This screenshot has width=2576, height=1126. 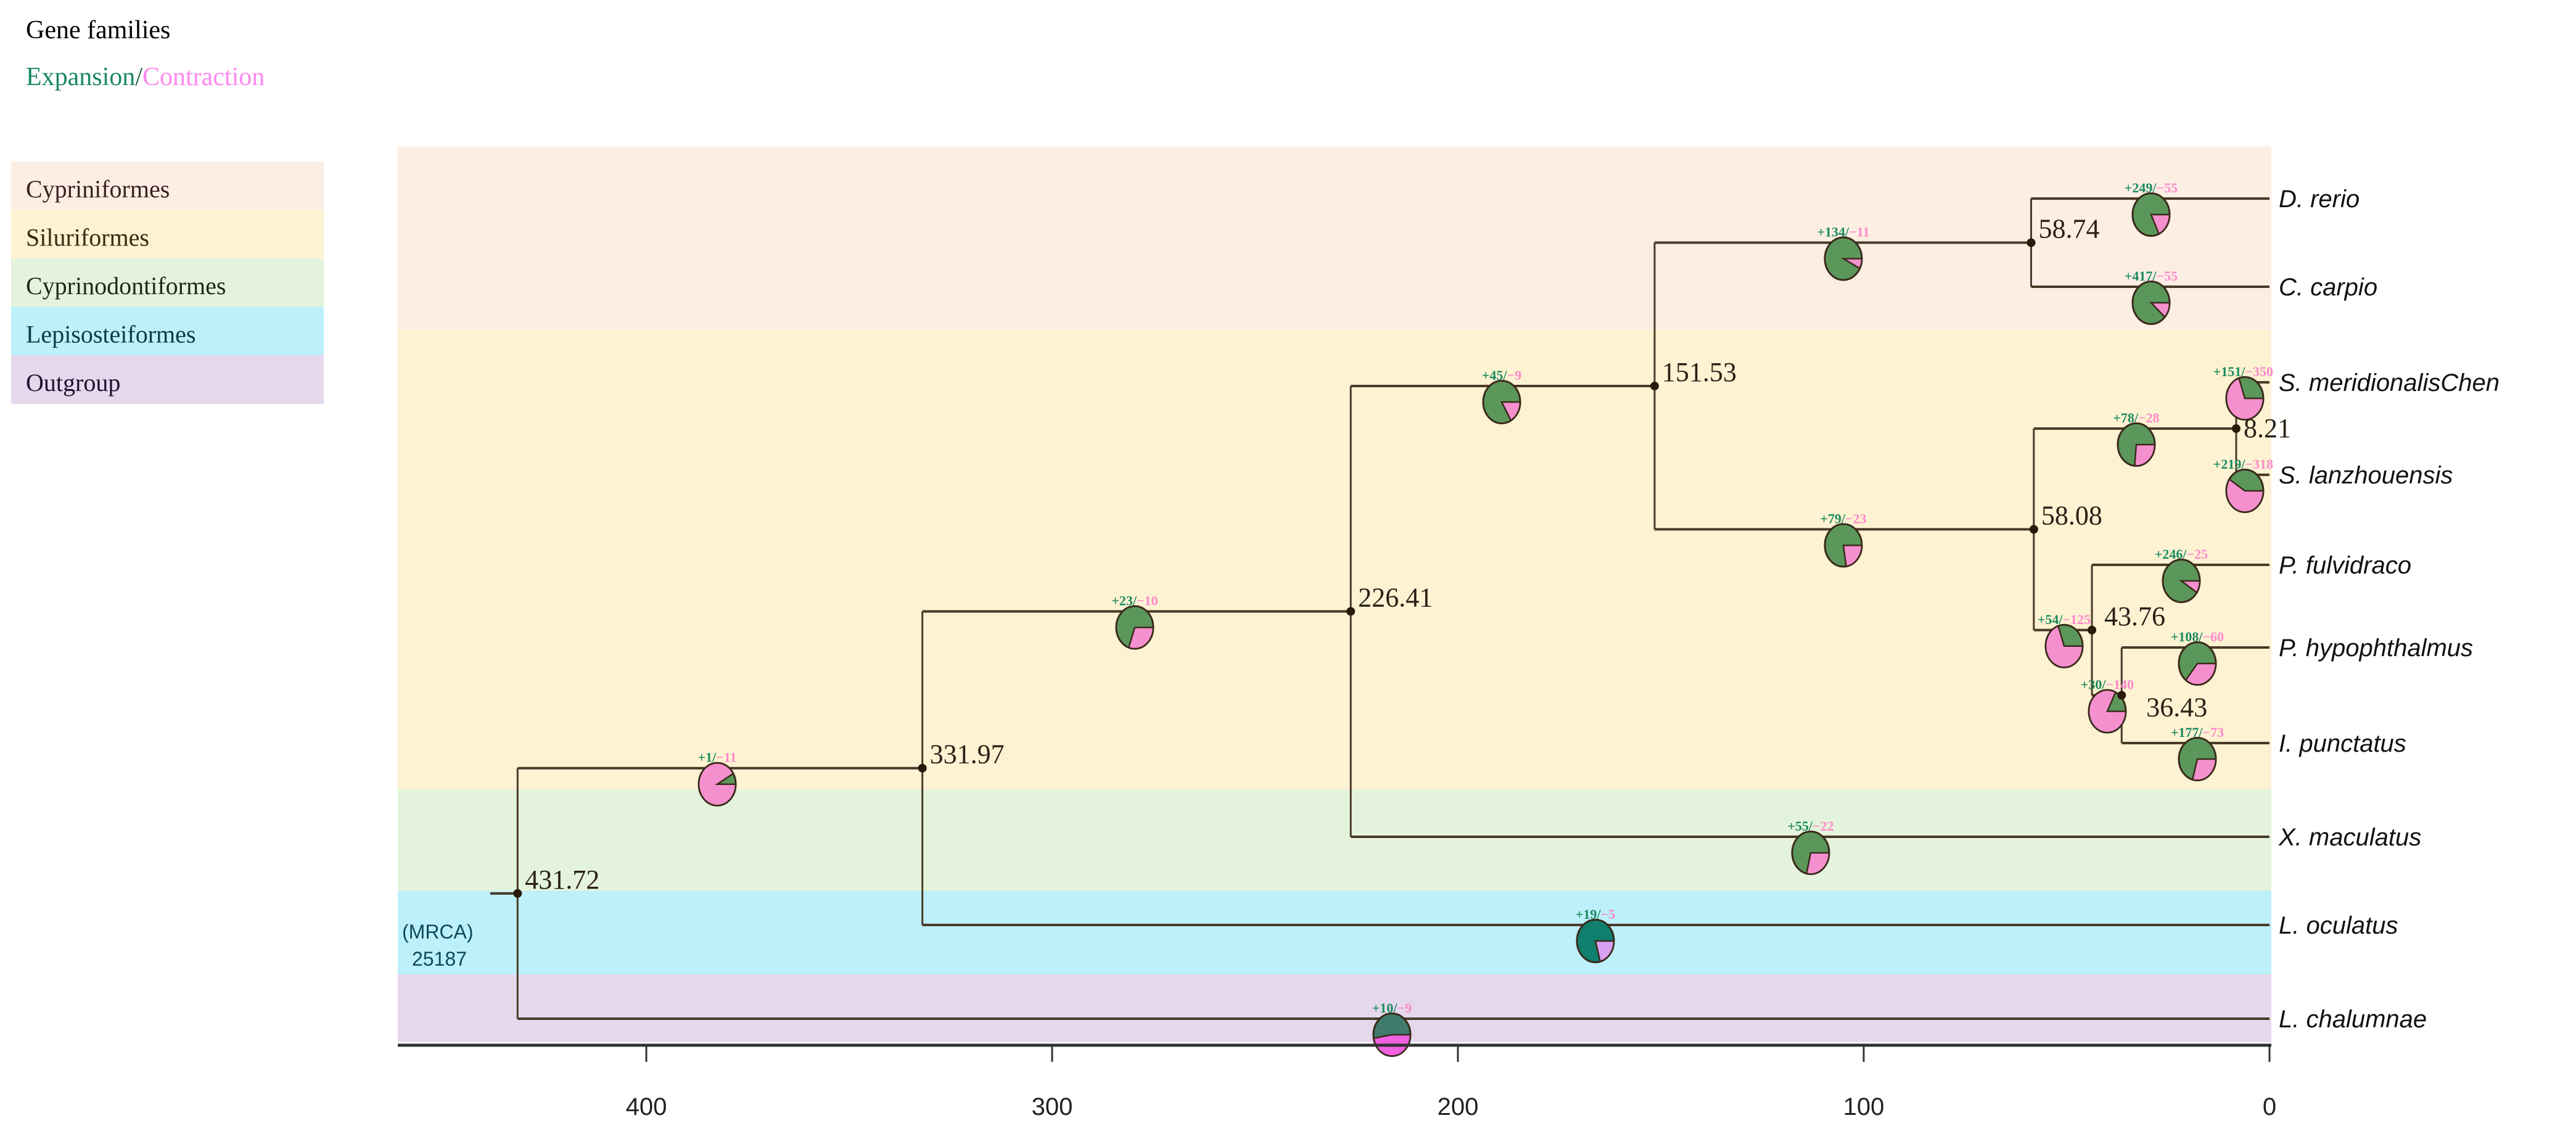 What do you see at coordinates (87, 238) in the screenshot?
I see `legend-item-siluriformes: Siluriformes` at bounding box center [87, 238].